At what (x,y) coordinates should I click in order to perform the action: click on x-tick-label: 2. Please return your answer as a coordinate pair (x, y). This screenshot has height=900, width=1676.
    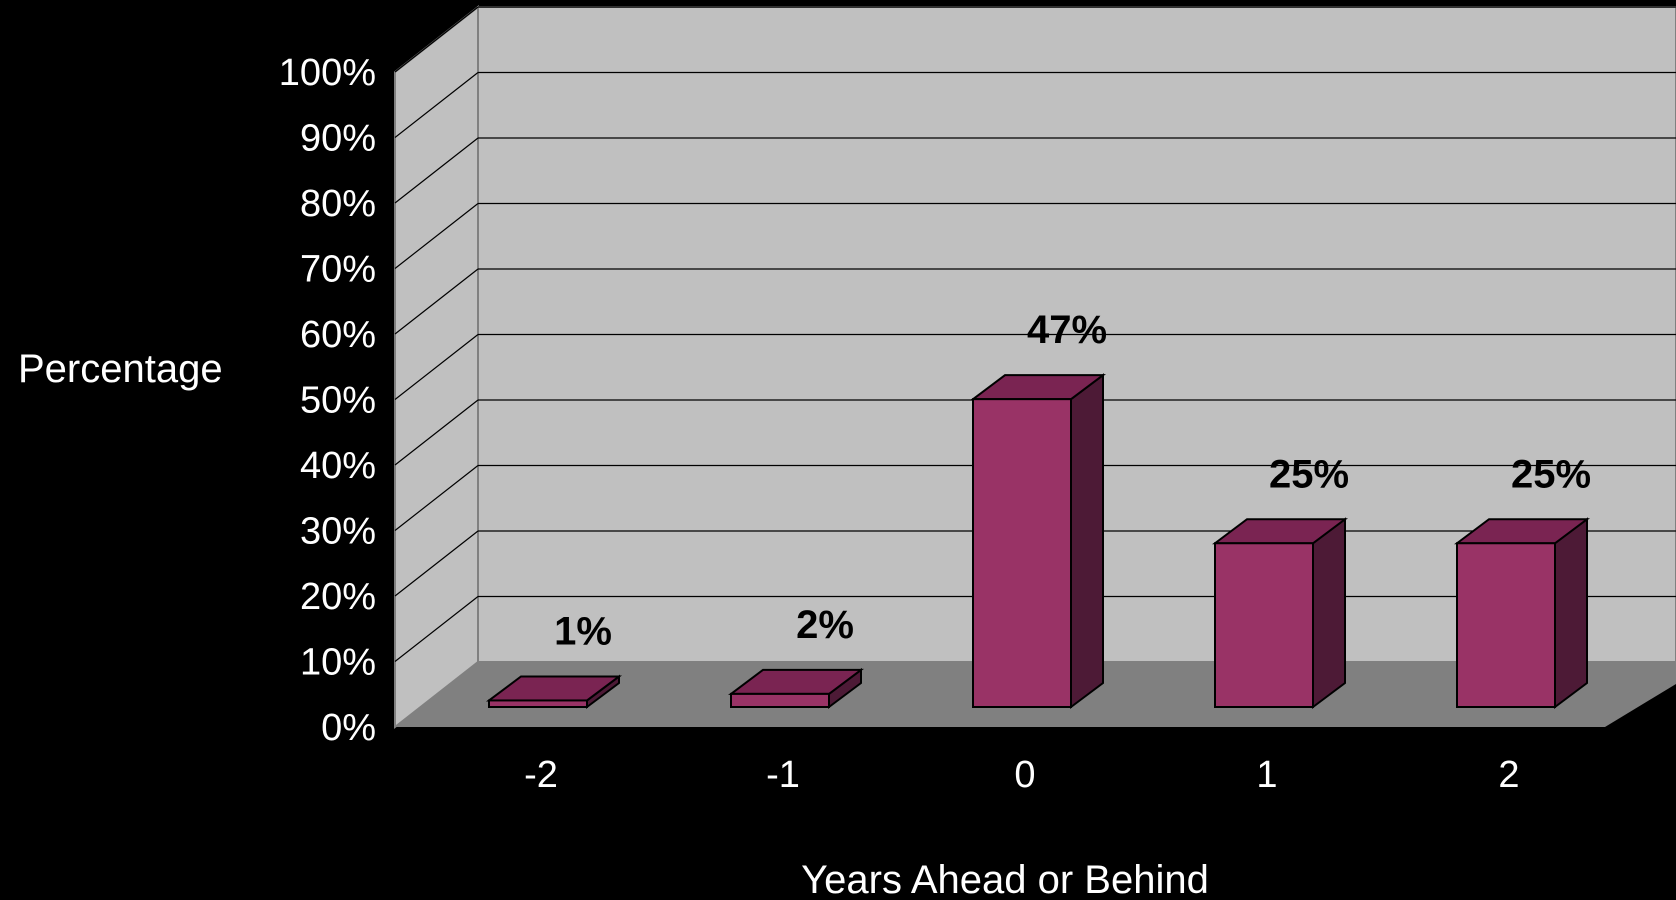
    Looking at the image, I should click on (1508, 775).